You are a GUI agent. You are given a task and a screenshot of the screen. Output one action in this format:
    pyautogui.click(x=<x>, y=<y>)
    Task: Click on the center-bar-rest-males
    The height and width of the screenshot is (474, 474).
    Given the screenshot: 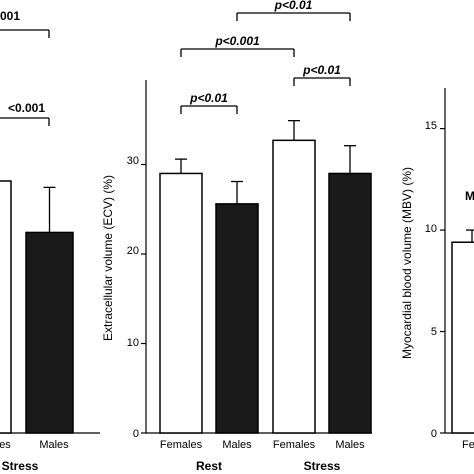 What is the action you would take?
    pyautogui.click(x=237, y=318)
    